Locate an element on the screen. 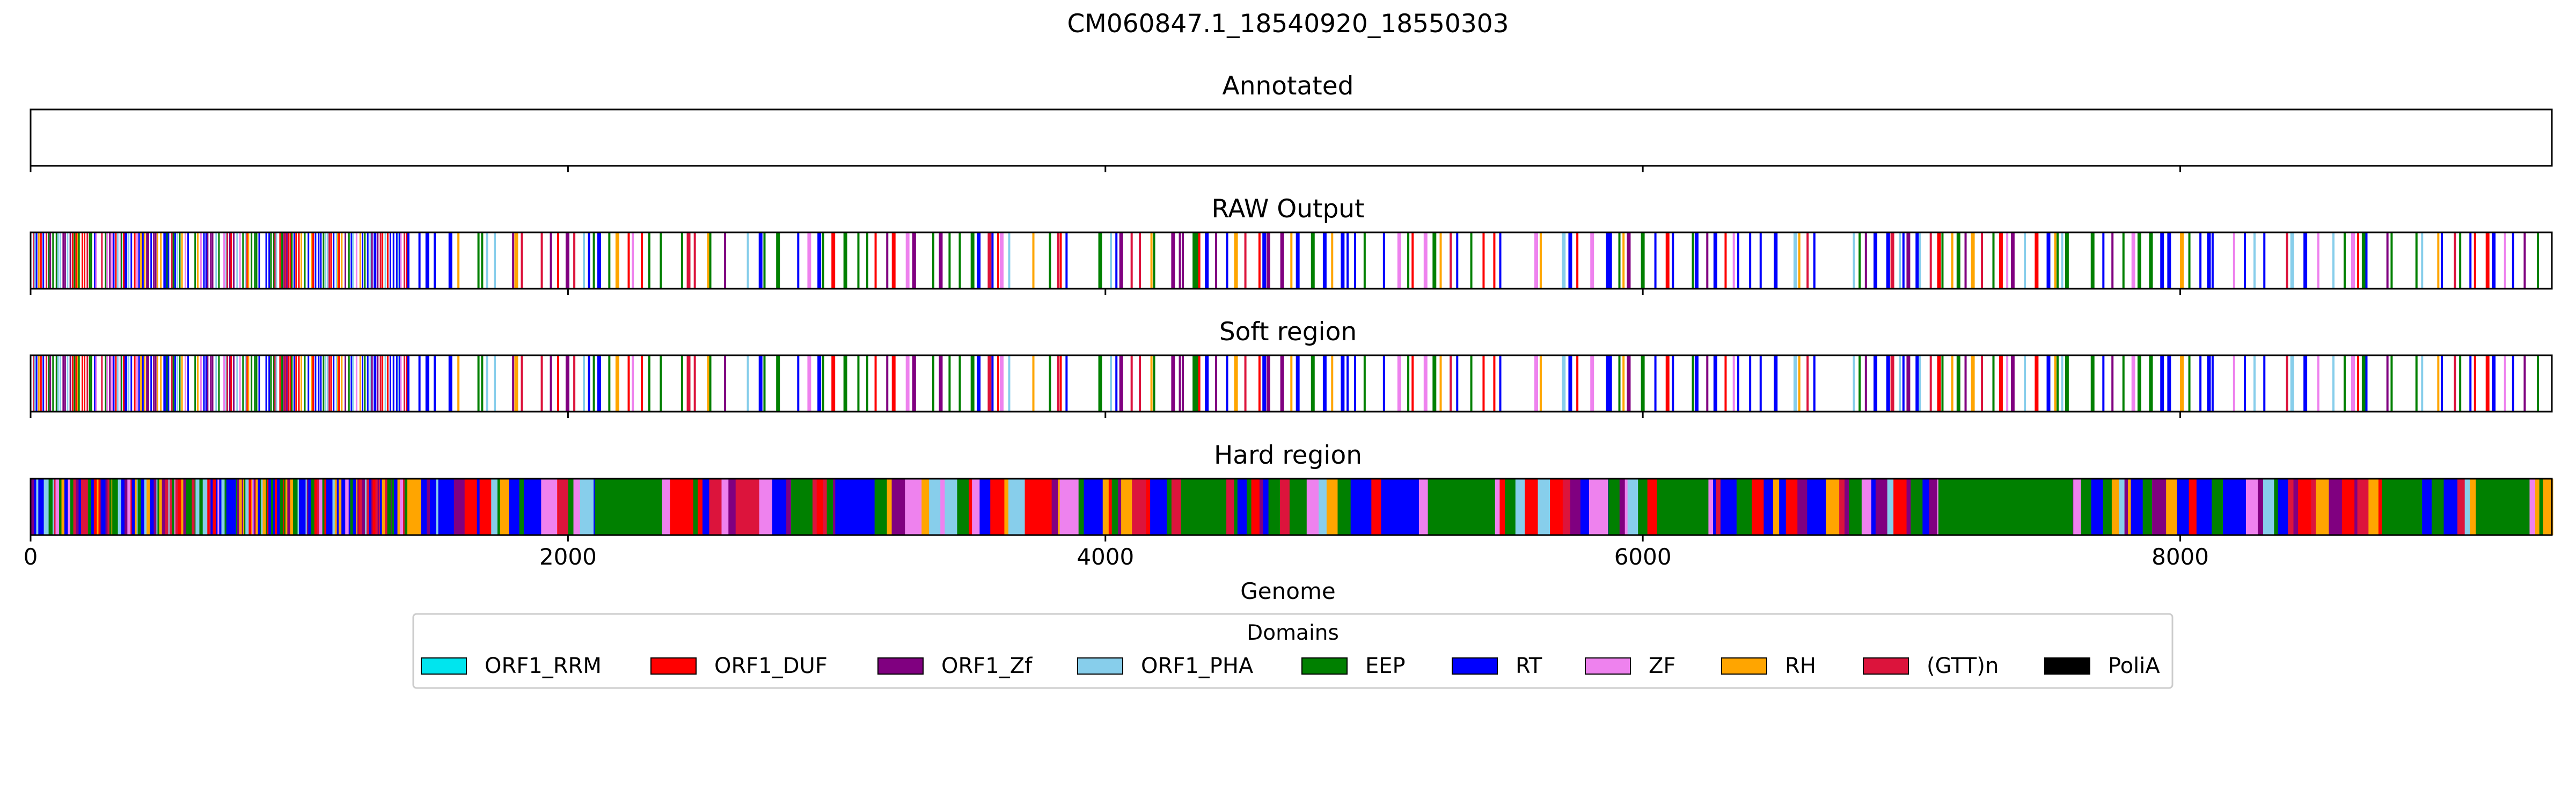 The image size is (2576, 805). legend-entry: ZF is located at coordinates (1630, 666).